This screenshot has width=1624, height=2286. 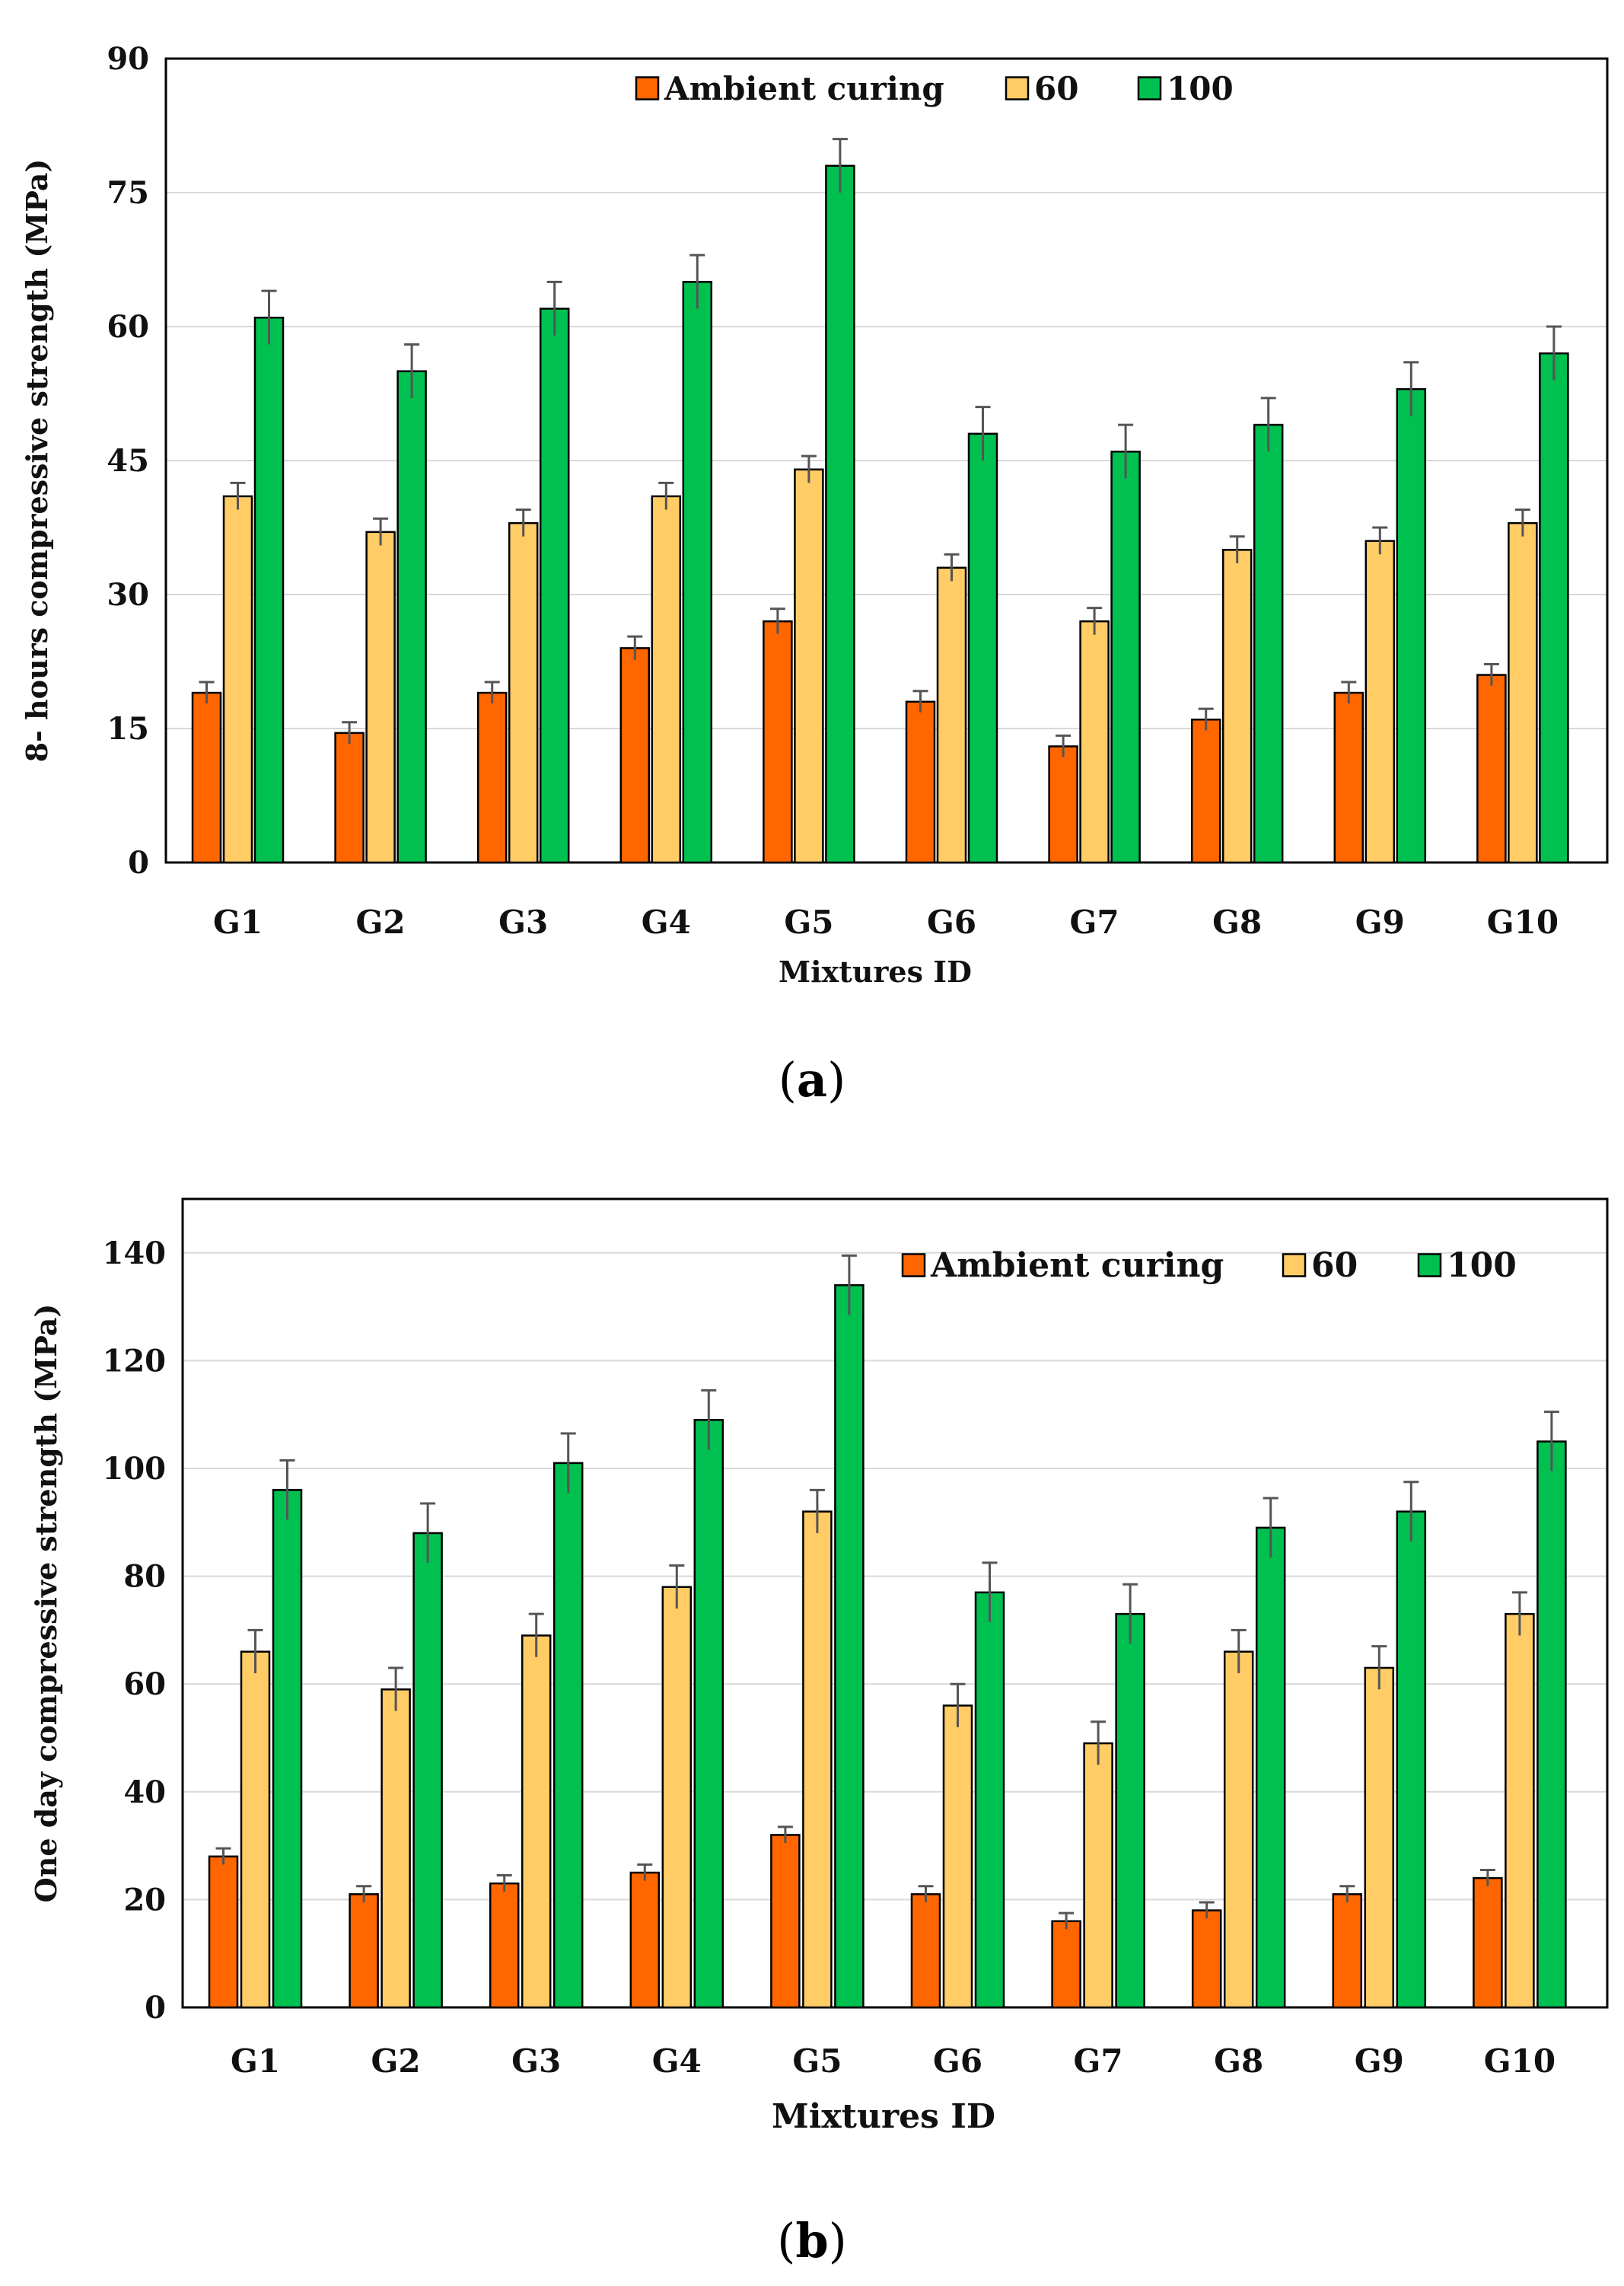 I want to click on y-tick-label: 120, so click(x=135, y=1361).